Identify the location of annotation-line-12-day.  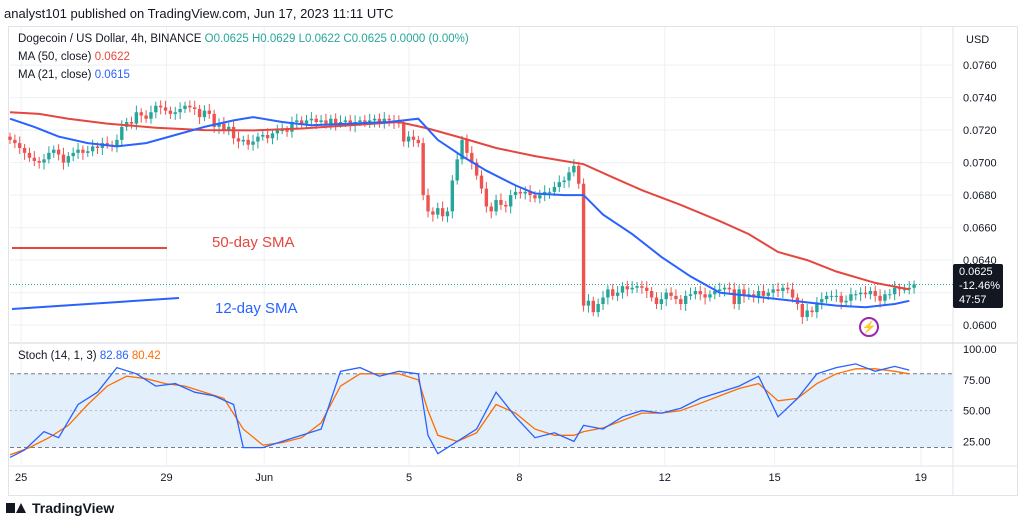
(95, 303).